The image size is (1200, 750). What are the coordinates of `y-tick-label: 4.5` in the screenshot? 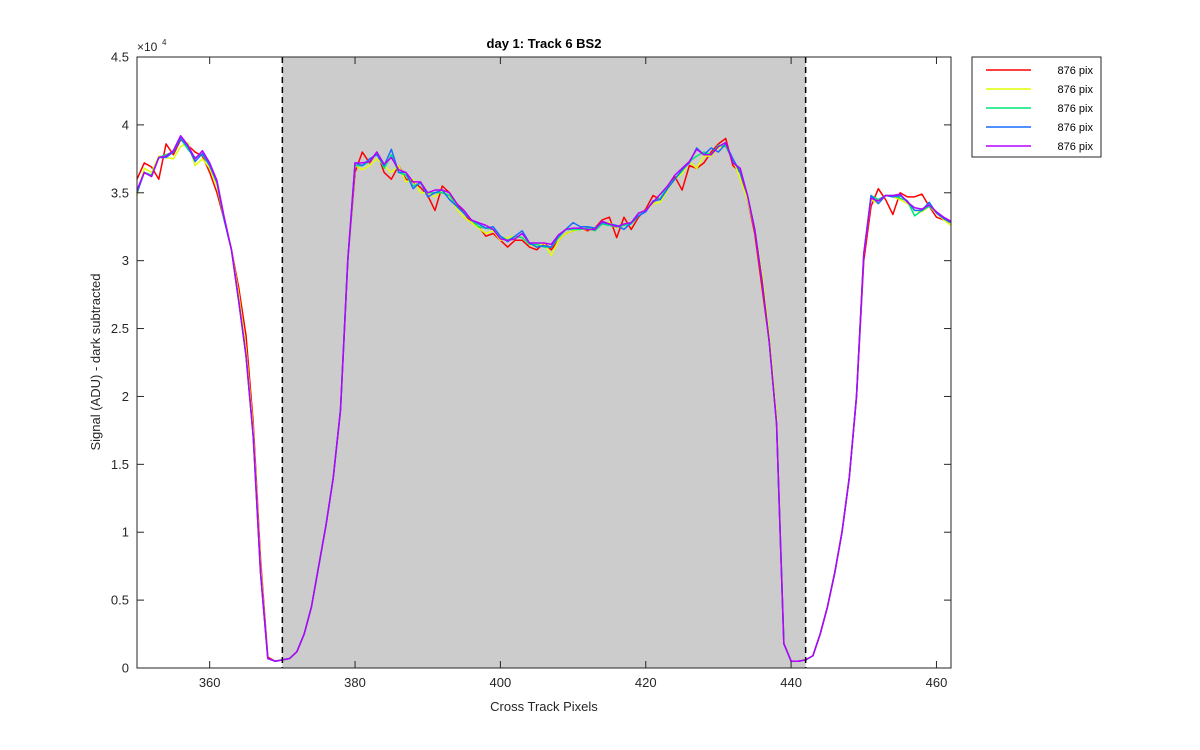 It's located at (120, 57).